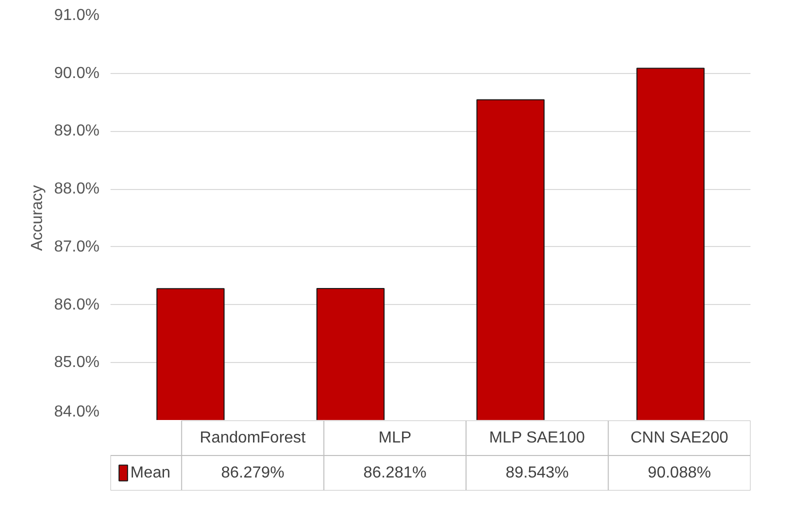 Image resolution: width=806 pixels, height=511 pixels. What do you see at coordinates (537, 473) in the screenshot?
I see `data-label: 89.543%` at bounding box center [537, 473].